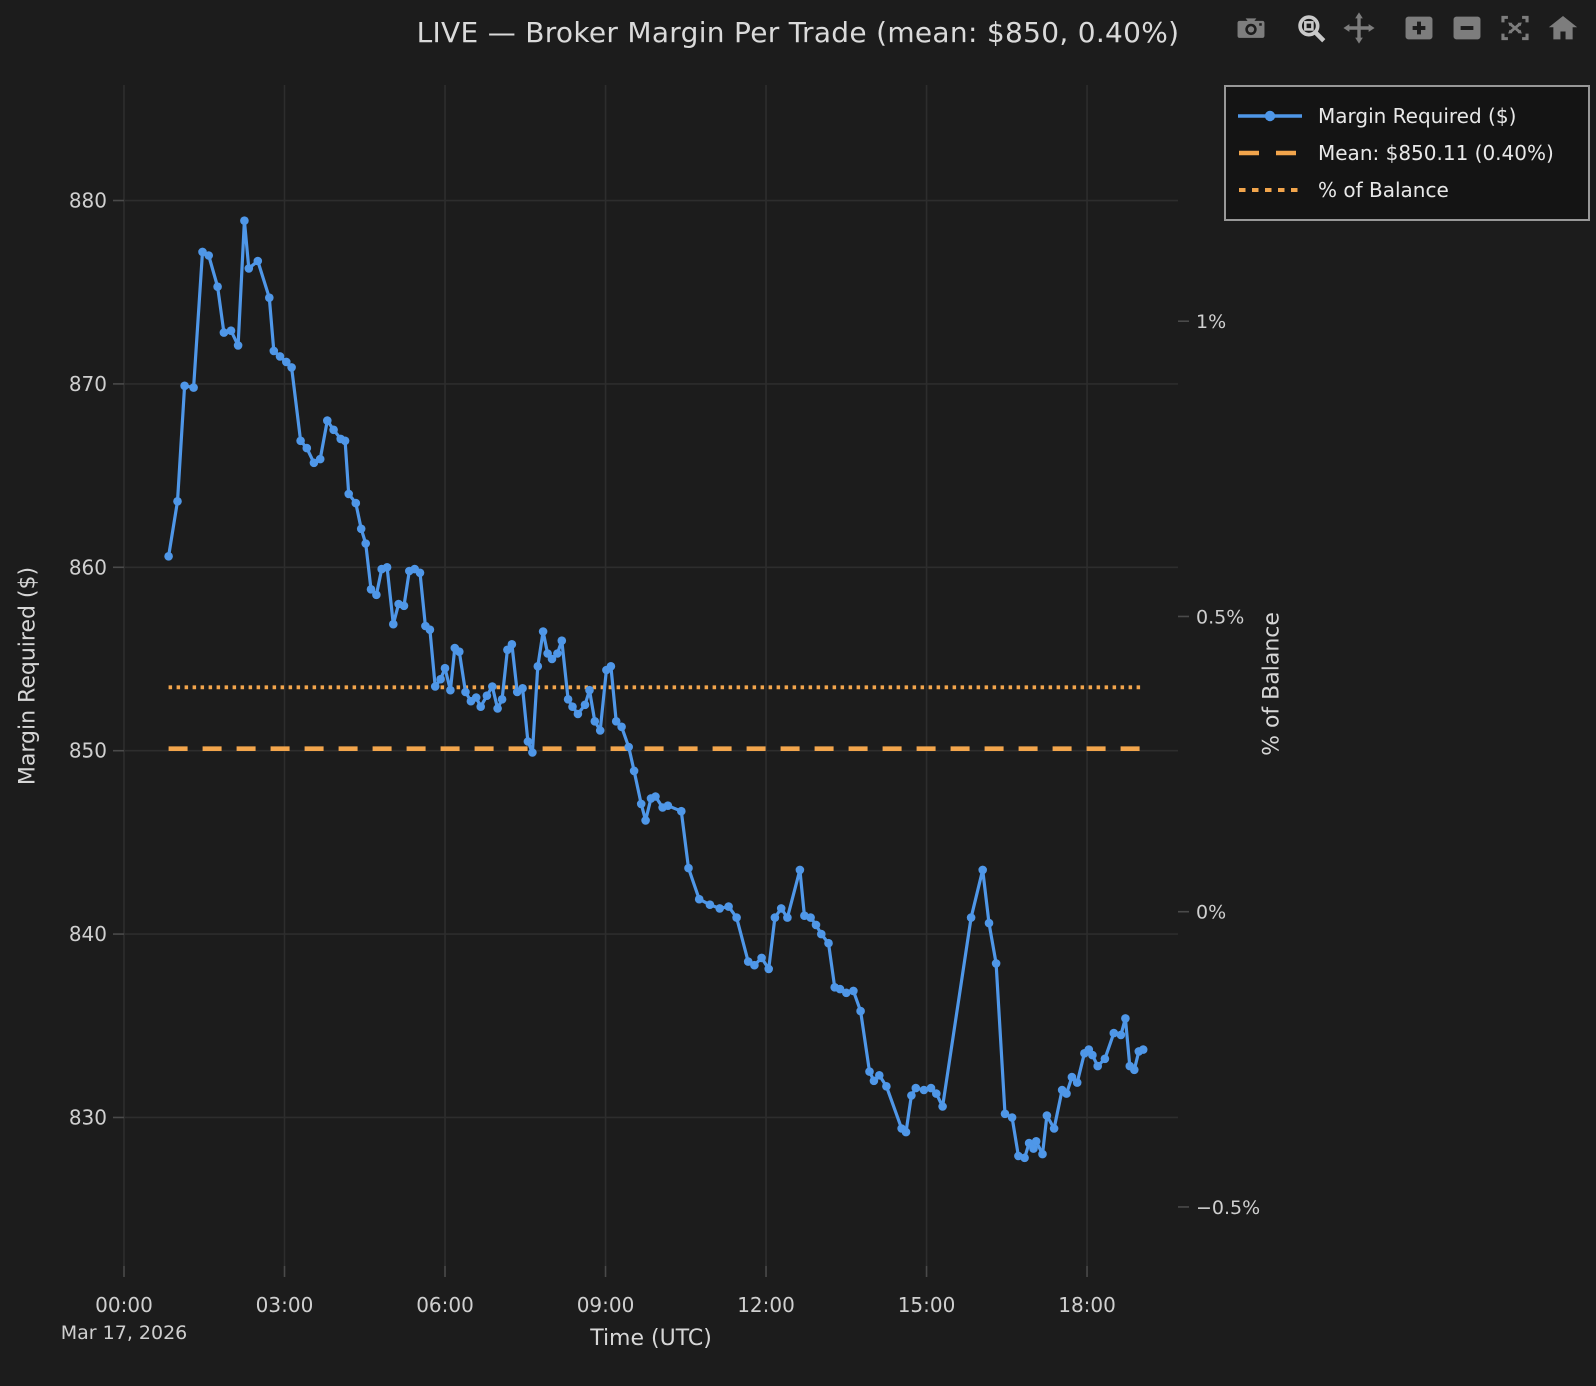 The height and width of the screenshot is (1386, 1596). I want to click on camera-icon, so click(1251, 28).